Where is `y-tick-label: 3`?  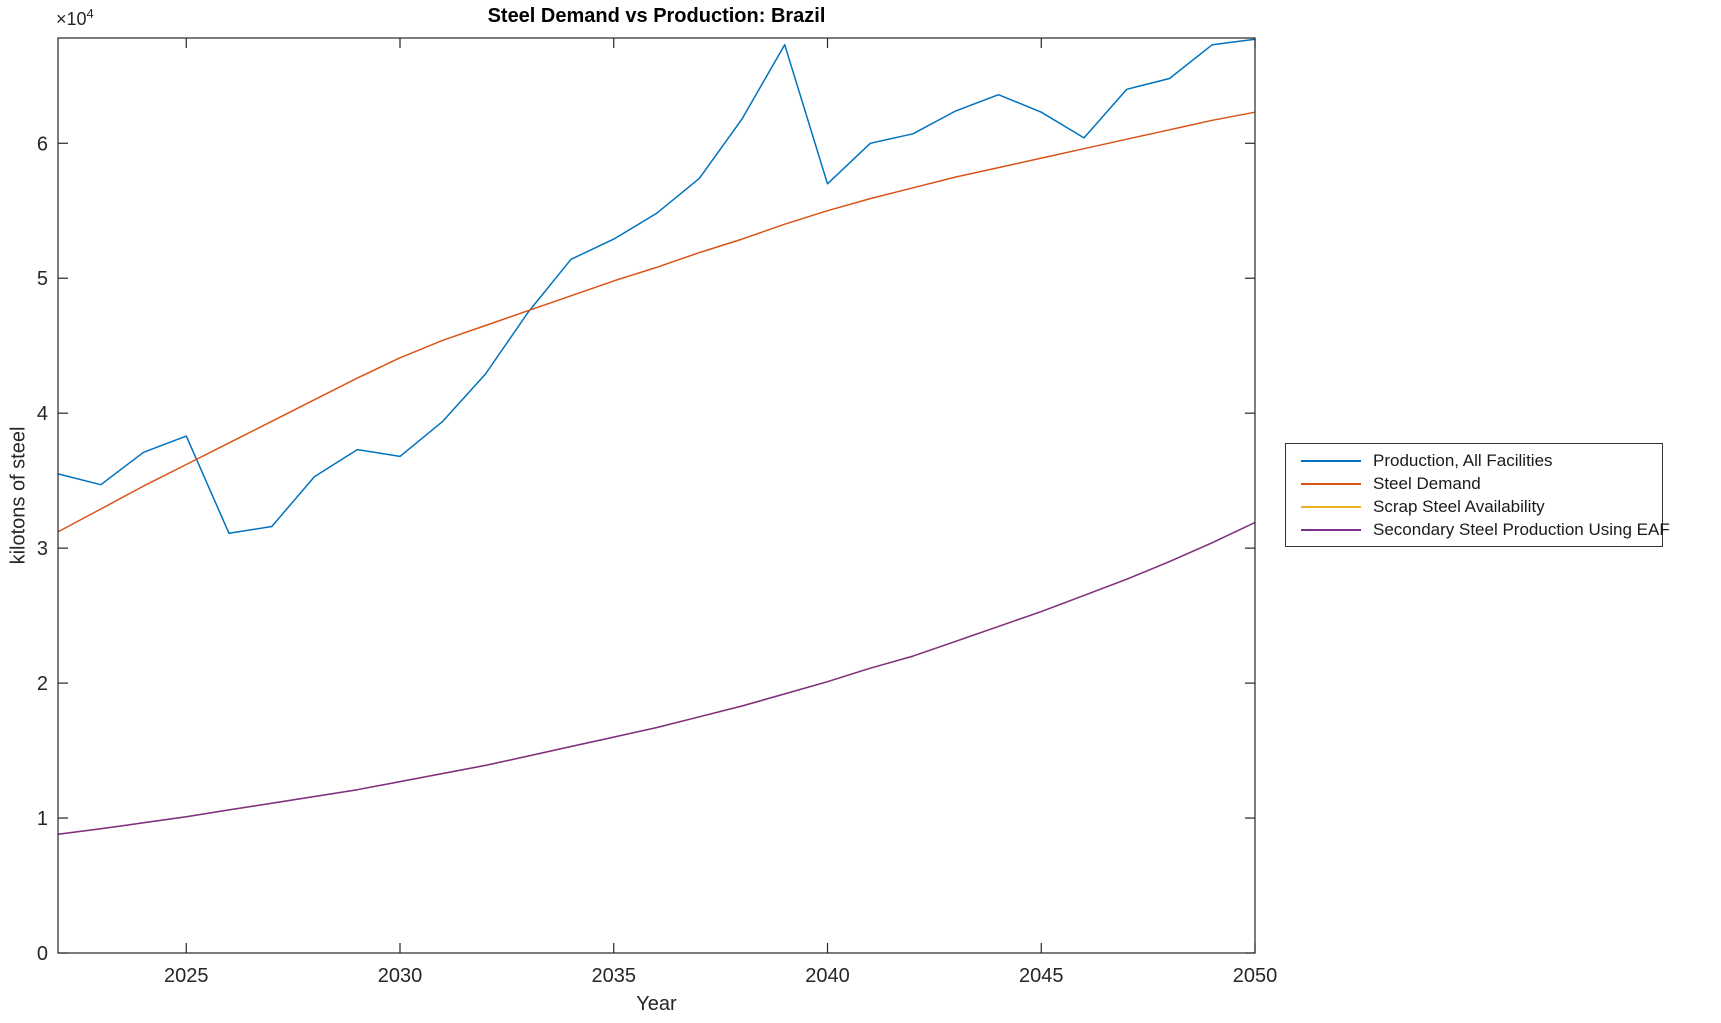
y-tick-label: 3 is located at coordinates (42, 549).